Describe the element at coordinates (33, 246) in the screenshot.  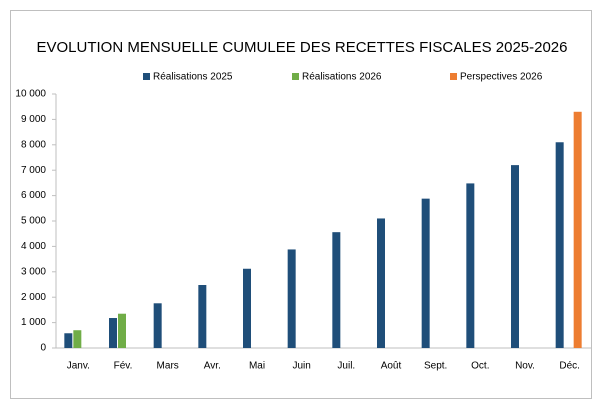
I see `y-tick-label: 4 000` at that location.